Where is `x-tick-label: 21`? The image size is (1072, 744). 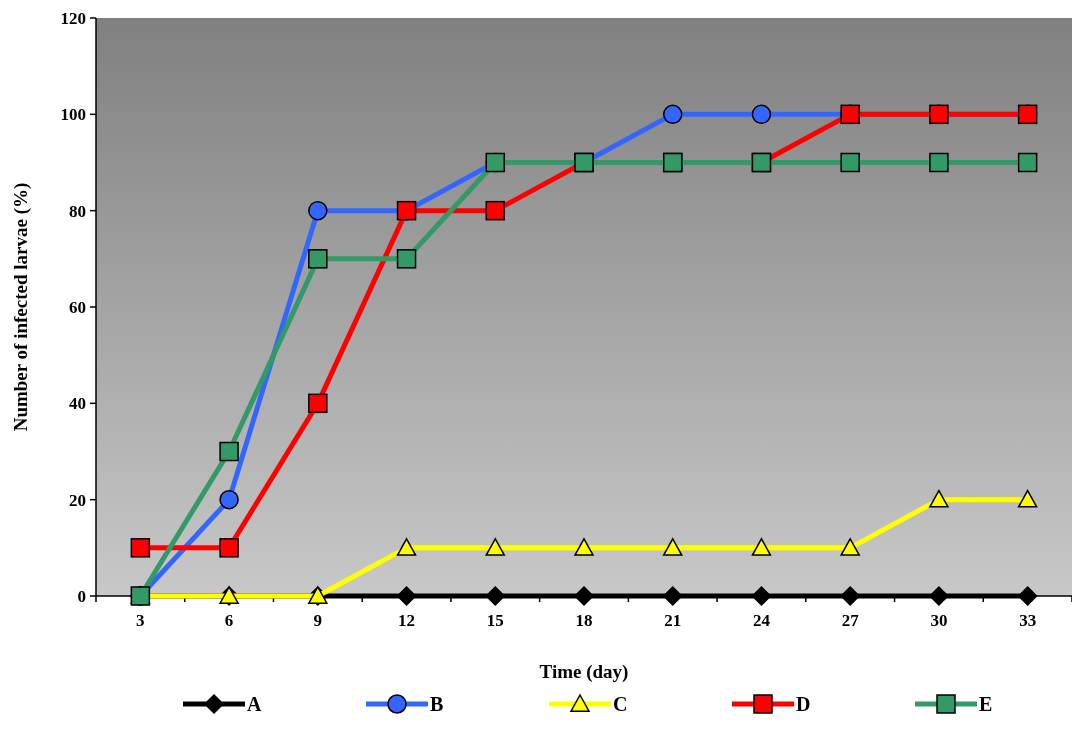 x-tick-label: 21 is located at coordinates (673, 620).